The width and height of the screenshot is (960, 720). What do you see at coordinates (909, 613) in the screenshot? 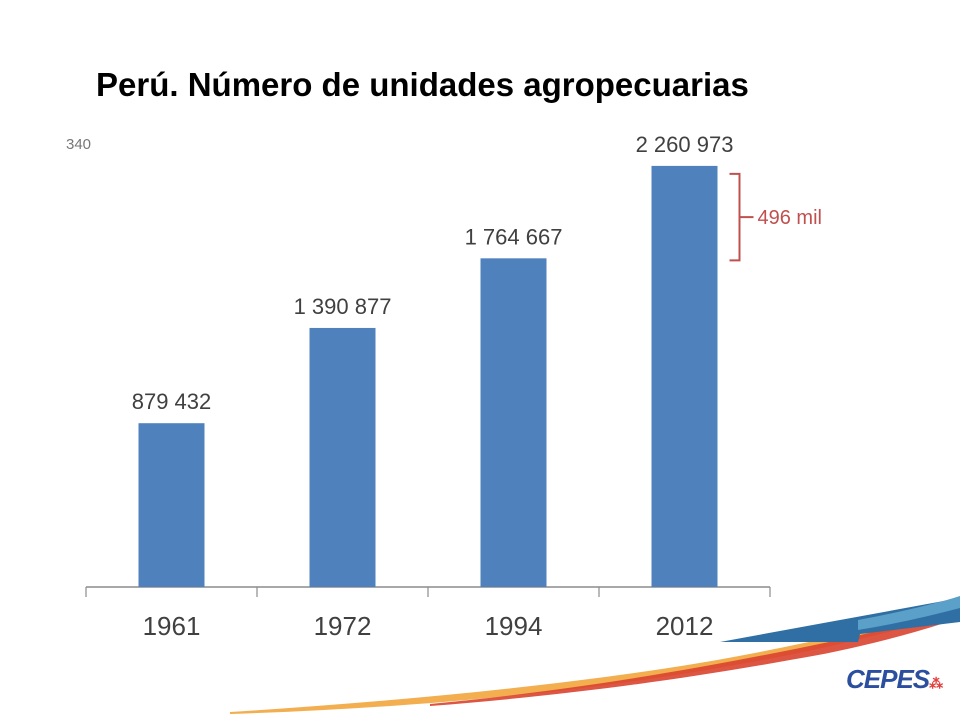
I see `swoosh-light-blue` at bounding box center [909, 613].